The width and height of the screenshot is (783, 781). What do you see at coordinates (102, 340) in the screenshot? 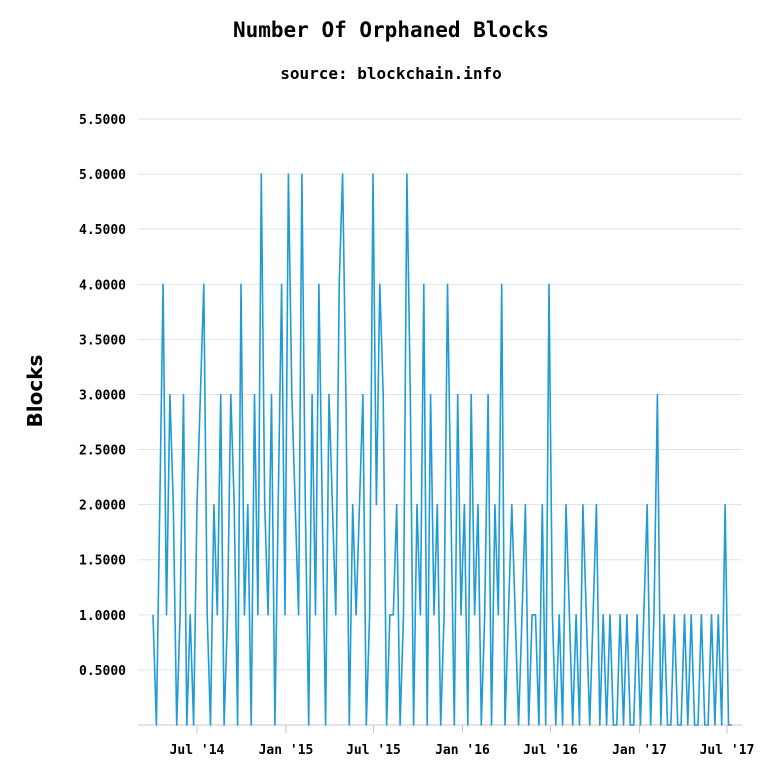
I see `y-tick-label-7: 3.5000` at bounding box center [102, 340].